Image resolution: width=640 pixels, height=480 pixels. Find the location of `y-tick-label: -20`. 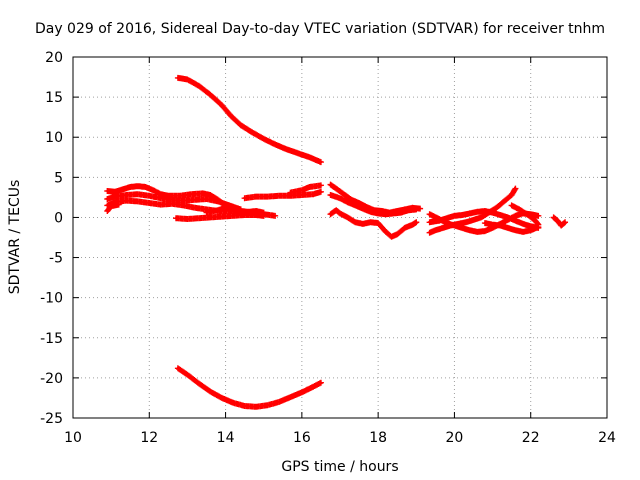

y-tick-label: -20 is located at coordinates (51, 379).